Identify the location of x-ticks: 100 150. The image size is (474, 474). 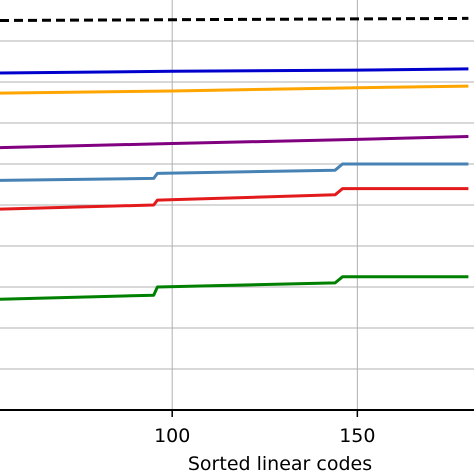
(264, 428).